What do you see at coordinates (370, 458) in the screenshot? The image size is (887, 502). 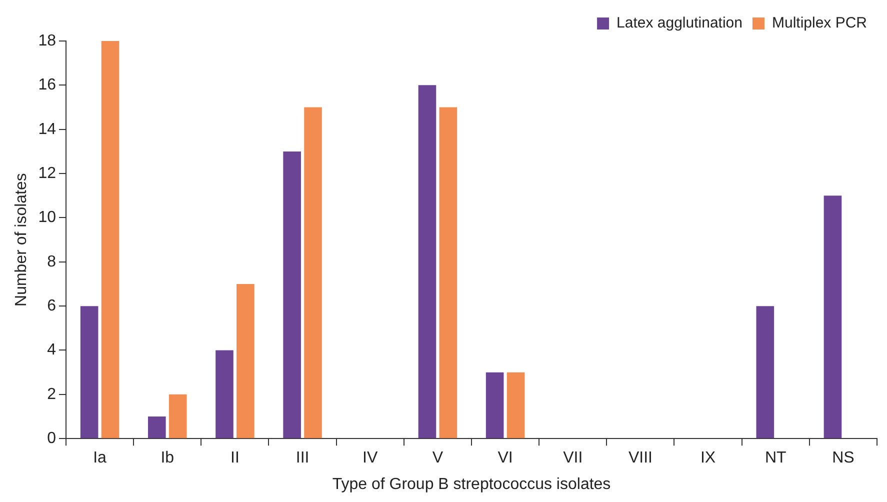 I see `x-tick-label: IV` at bounding box center [370, 458].